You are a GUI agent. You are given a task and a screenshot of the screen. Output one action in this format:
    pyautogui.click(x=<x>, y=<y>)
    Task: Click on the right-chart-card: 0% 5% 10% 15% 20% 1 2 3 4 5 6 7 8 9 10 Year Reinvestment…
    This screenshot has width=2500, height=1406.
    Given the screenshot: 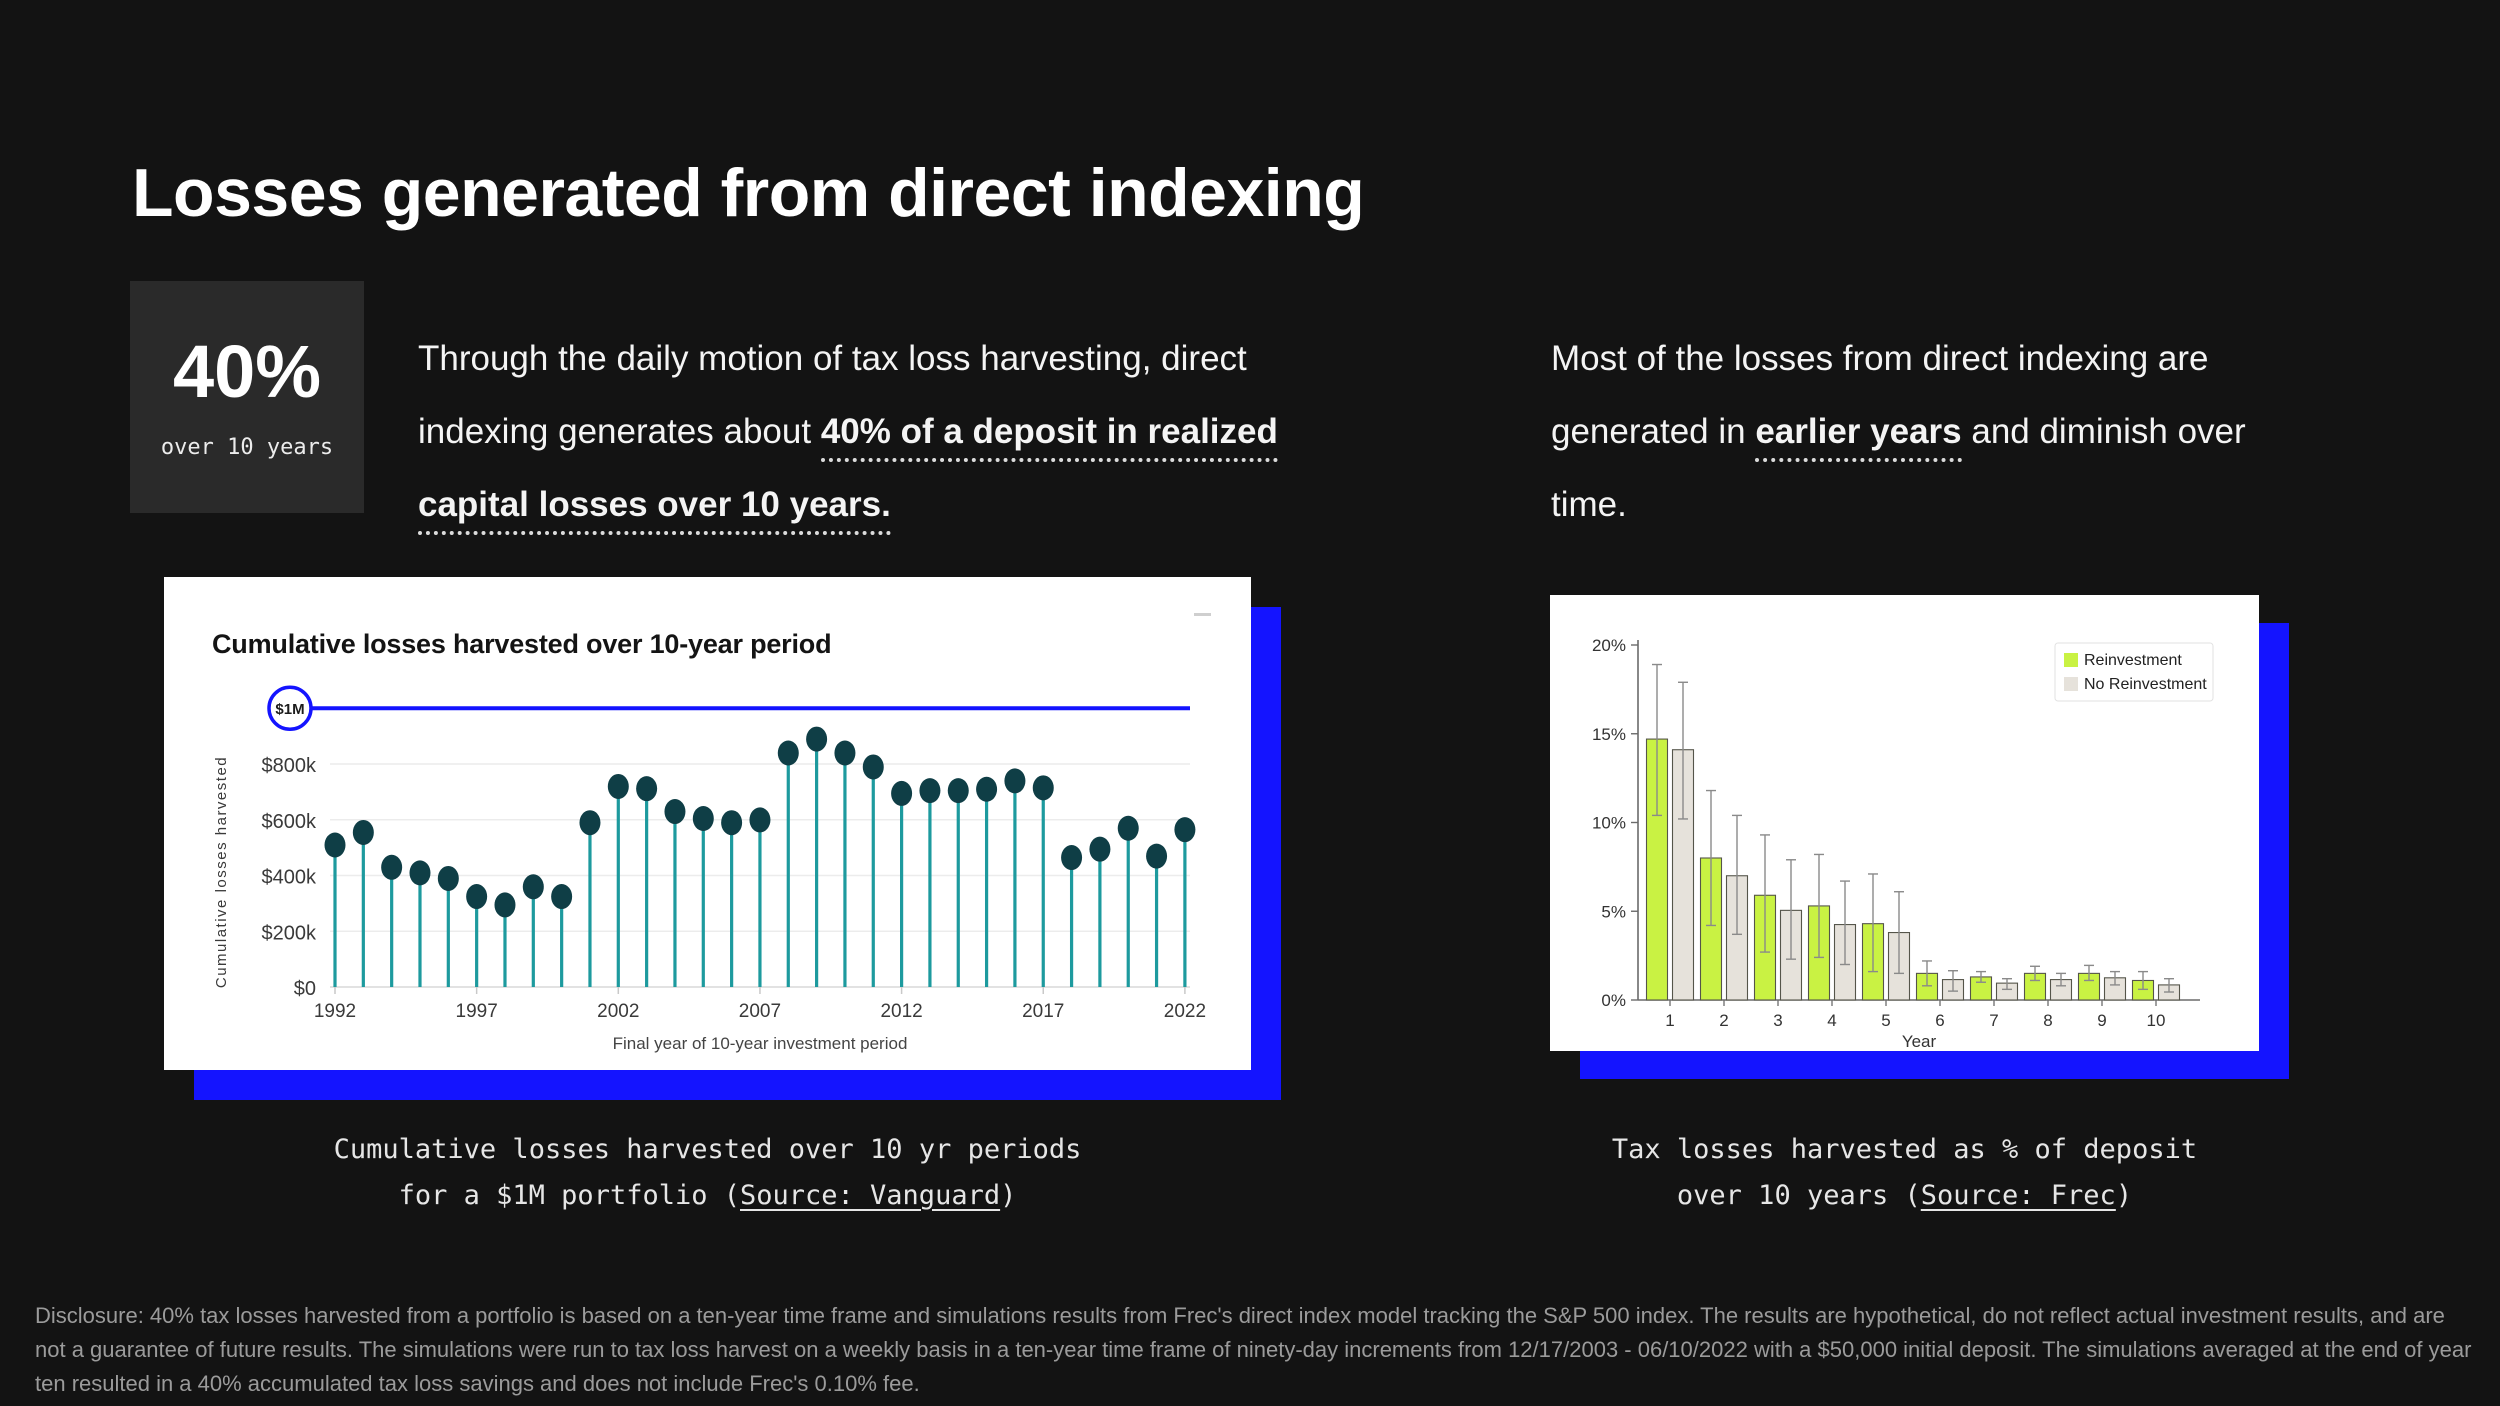 What is the action you would take?
    pyautogui.click(x=1904, y=823)
    